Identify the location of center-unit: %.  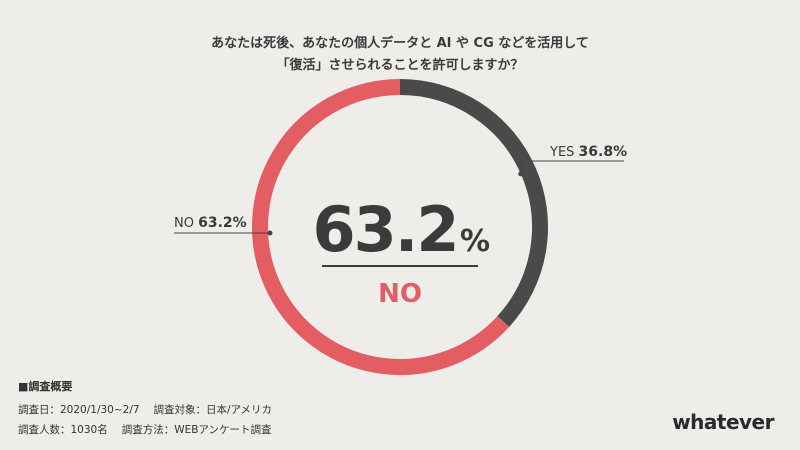
(475, 241).